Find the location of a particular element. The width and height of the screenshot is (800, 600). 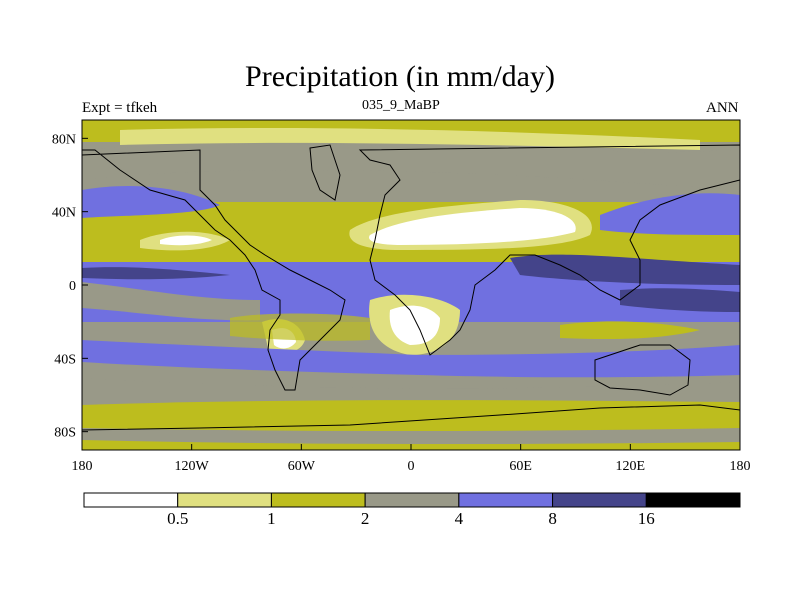

season-label: ANN is located at coordinates (722, 108).